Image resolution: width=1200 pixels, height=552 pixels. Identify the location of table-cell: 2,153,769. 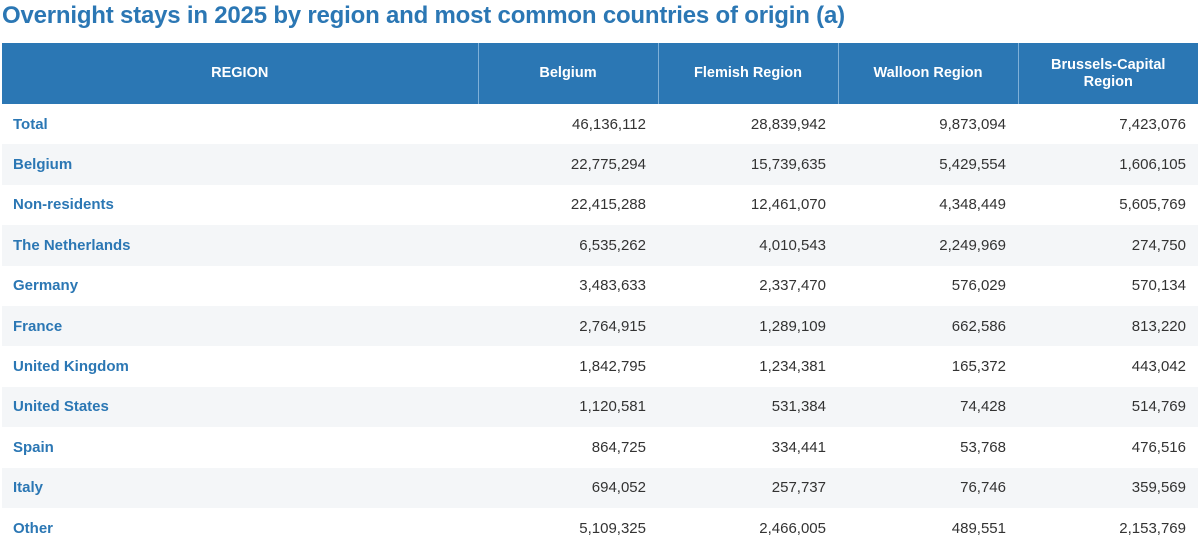
(1108, 528).